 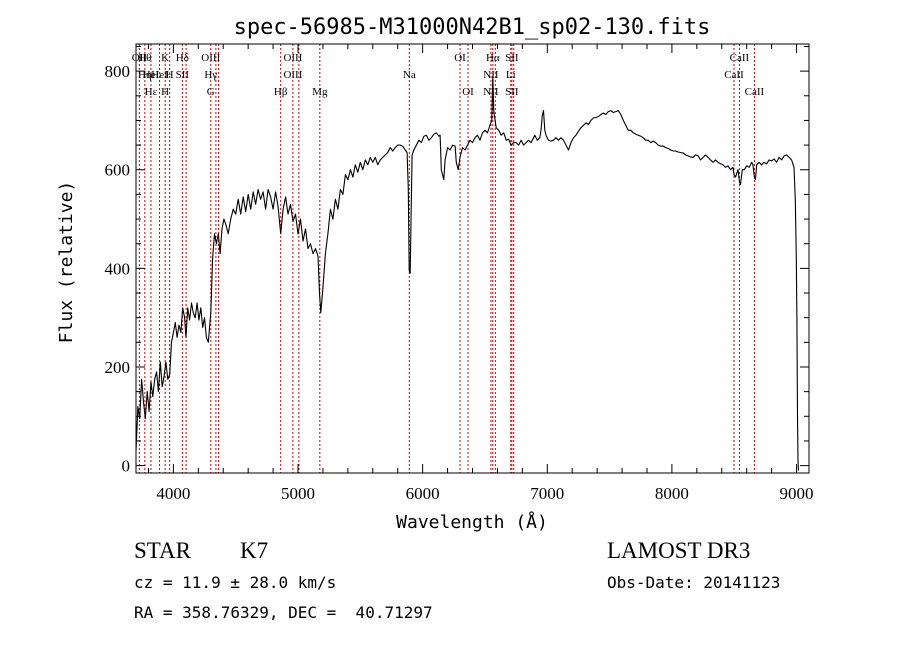 What do you see at coordinates (472, 522) in the screenshot?
I see `x-axis-label: Wavelength (Å)` at bounding box center [472, 522].